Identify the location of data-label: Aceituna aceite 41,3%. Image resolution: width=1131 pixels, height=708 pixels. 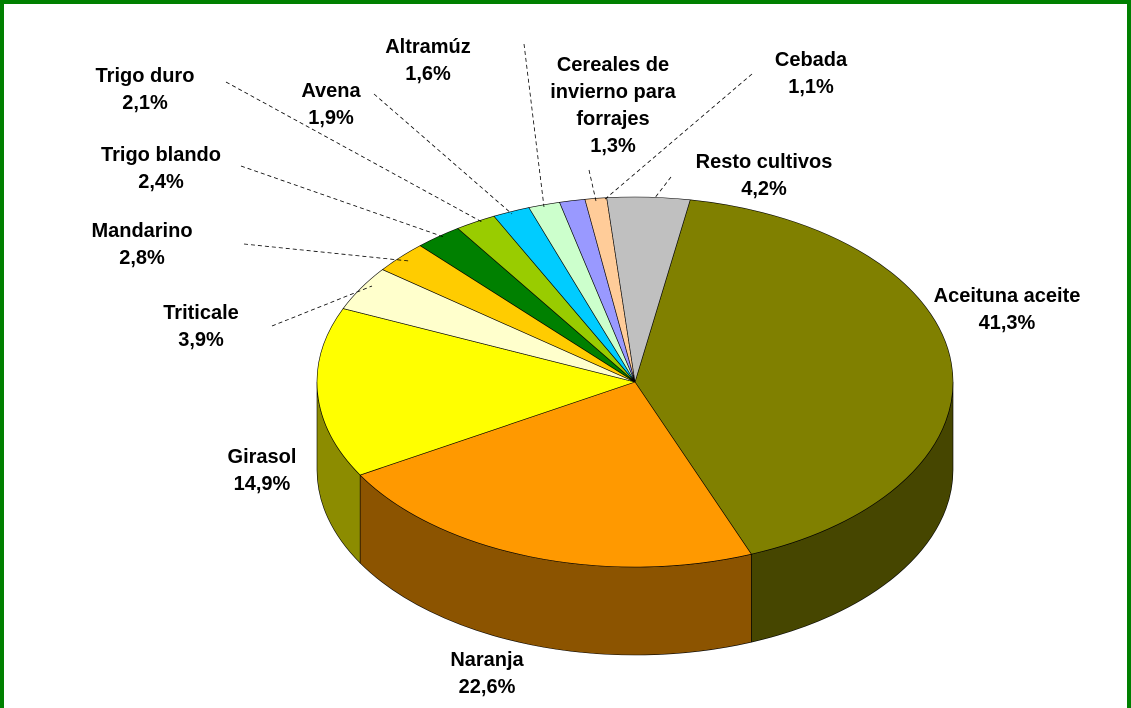
(1007, 310).